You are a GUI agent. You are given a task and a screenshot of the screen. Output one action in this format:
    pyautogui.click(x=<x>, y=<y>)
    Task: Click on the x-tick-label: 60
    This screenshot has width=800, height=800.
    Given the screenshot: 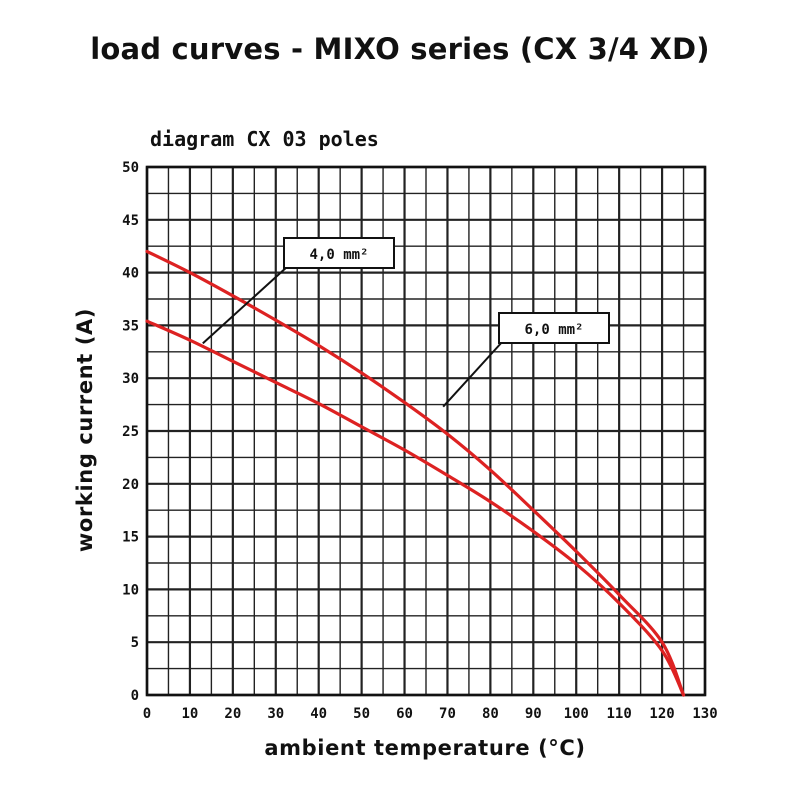 What is the action you would take?
    pyautogui.click(x=404, y=714)
    